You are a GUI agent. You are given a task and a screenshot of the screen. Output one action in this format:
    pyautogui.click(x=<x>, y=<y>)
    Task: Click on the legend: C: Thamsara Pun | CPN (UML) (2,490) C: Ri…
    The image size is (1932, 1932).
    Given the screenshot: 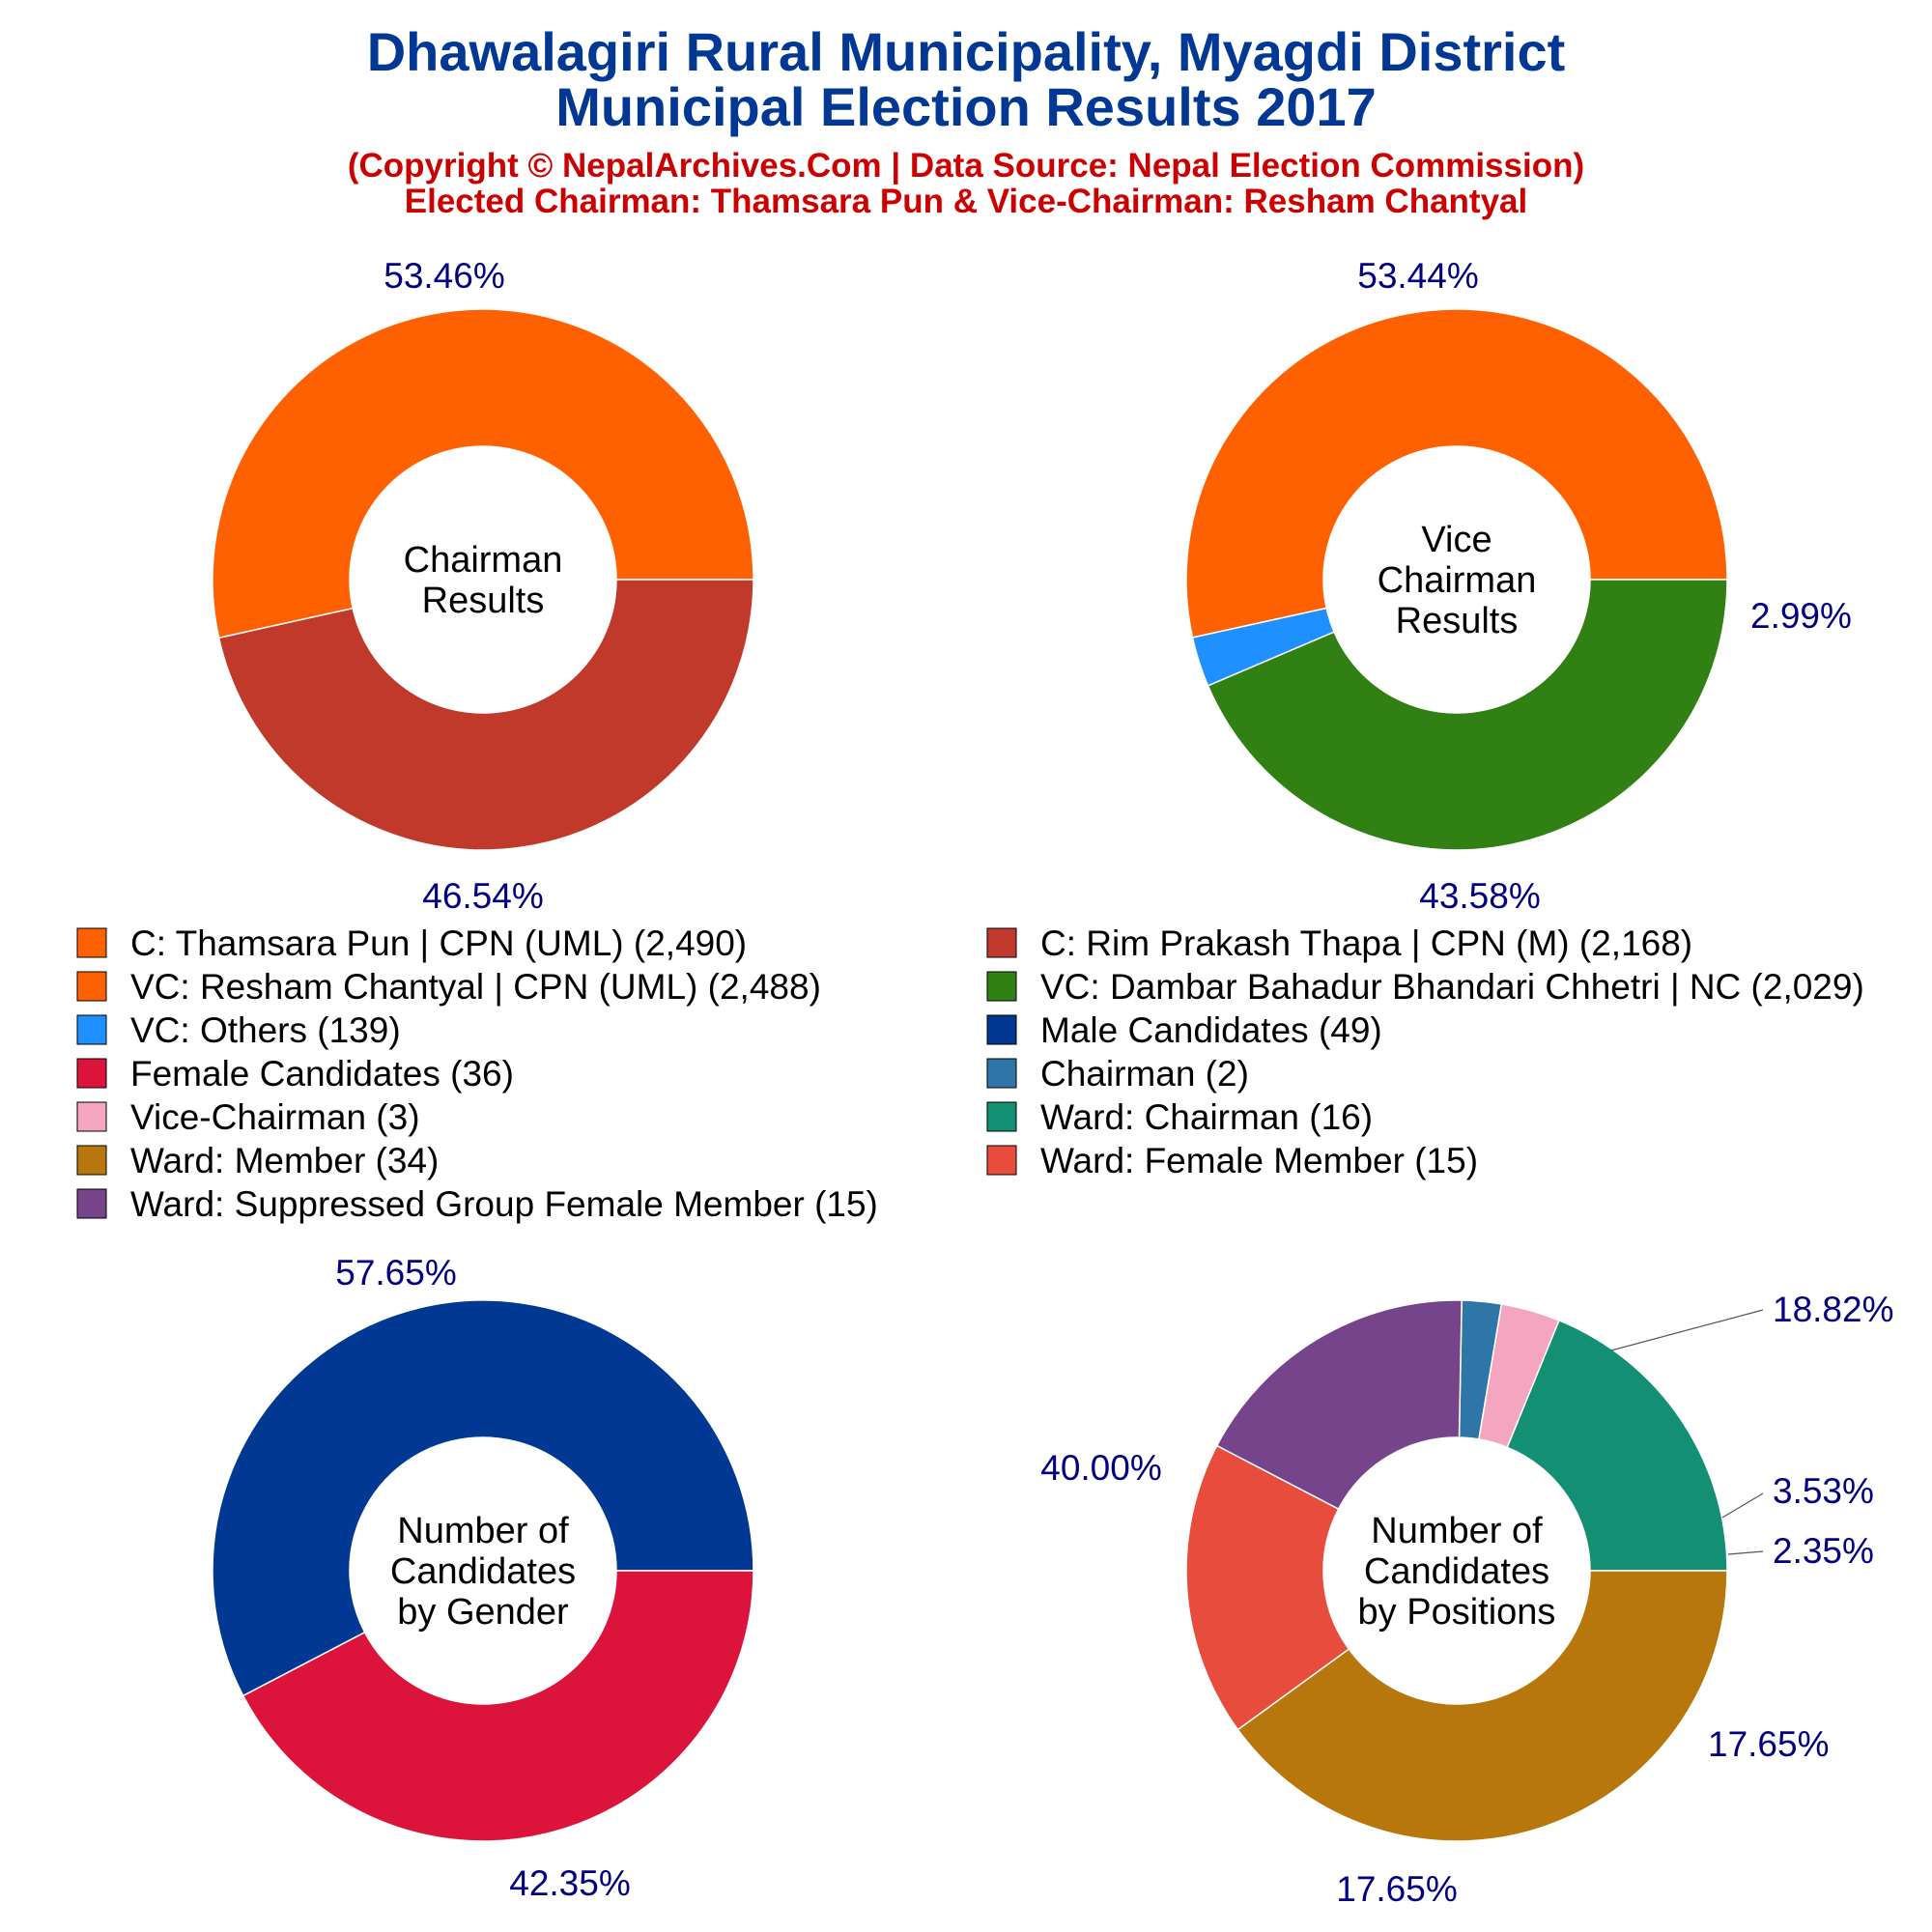 What is the action you would take?
    pyautogui.click(x=970, y=1073)
    